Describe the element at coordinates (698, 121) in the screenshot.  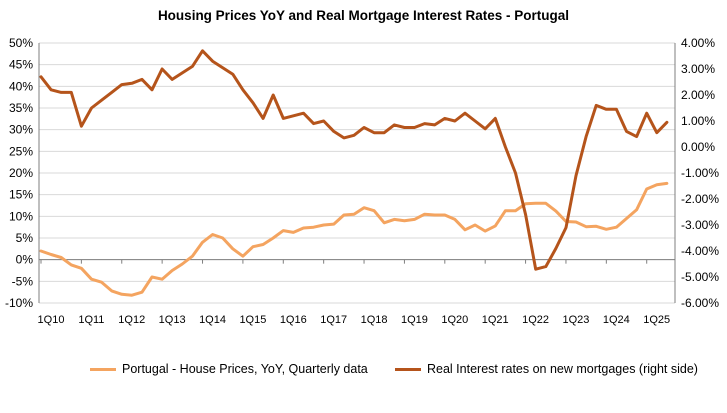
I see `y-right-tick-label: 1.00%` at that location.